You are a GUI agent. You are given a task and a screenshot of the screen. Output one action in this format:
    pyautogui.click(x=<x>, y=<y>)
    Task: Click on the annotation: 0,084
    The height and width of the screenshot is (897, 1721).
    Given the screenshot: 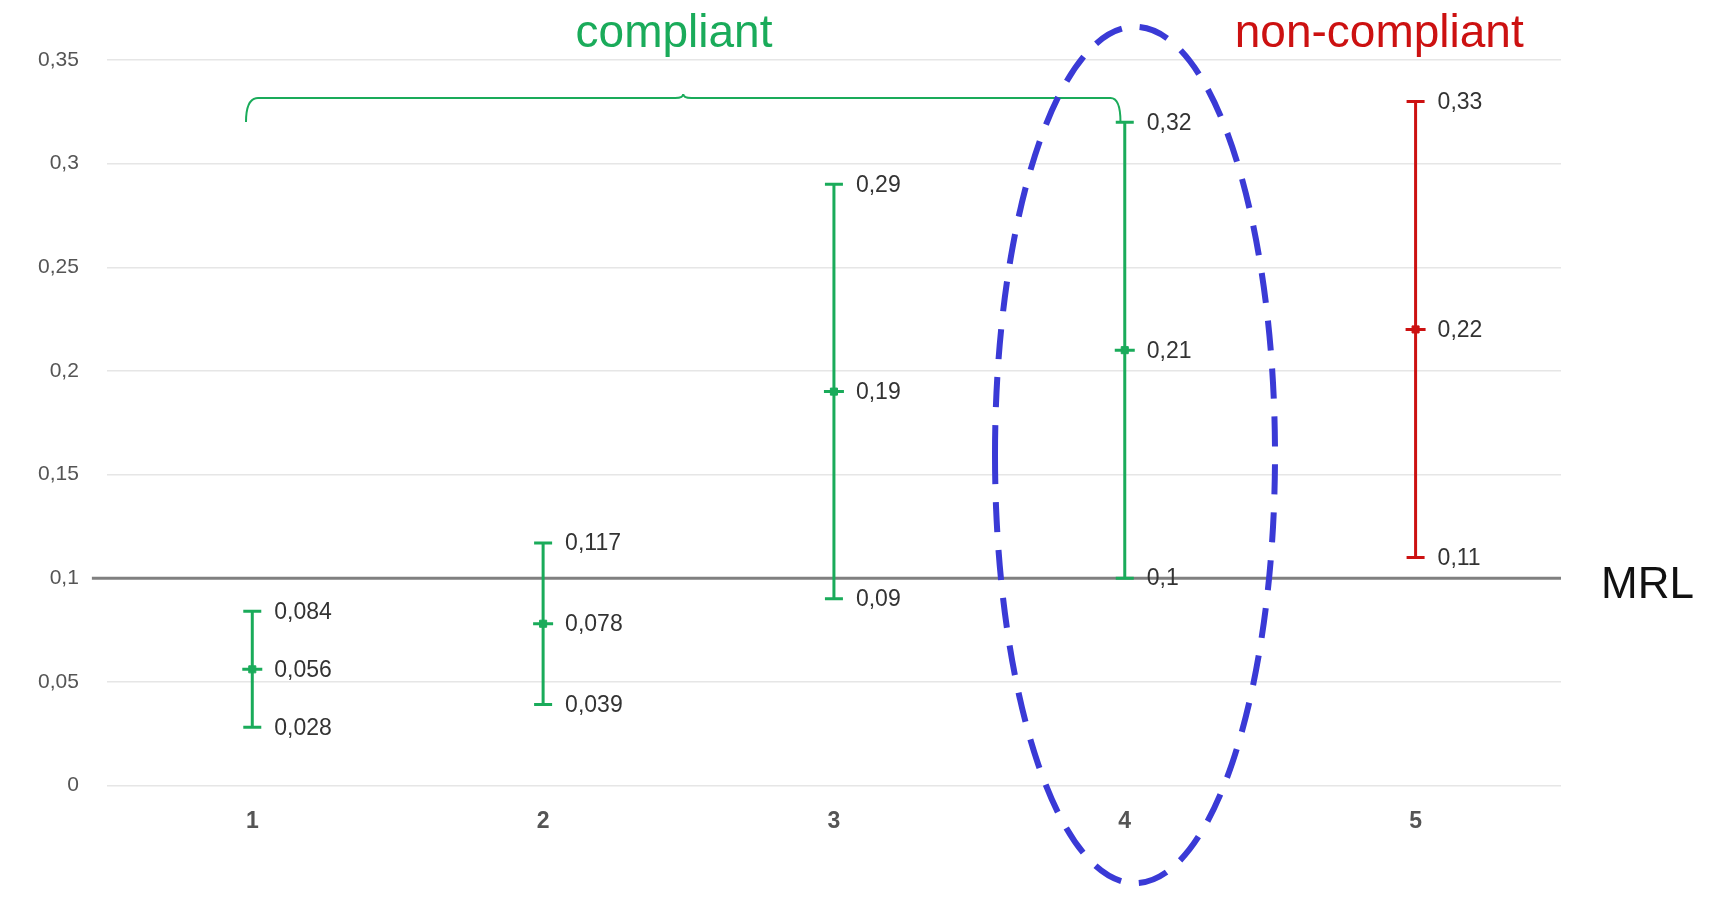 What is the action you would take?
    pyautogui.click(x=303, y=610)
    